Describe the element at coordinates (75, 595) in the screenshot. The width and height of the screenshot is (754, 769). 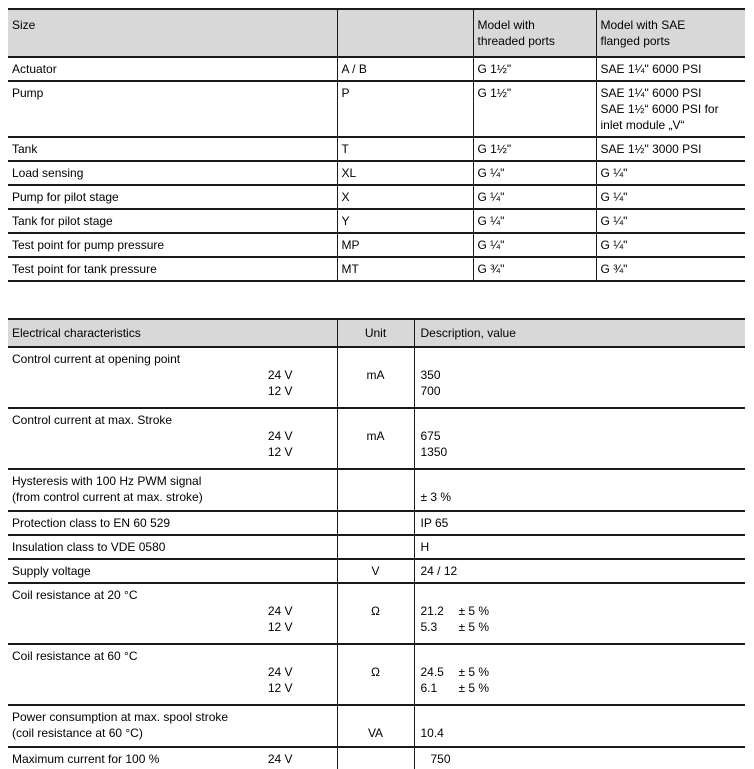
I see `characteristic-label: Coil resistance at 20 °C` at that location.